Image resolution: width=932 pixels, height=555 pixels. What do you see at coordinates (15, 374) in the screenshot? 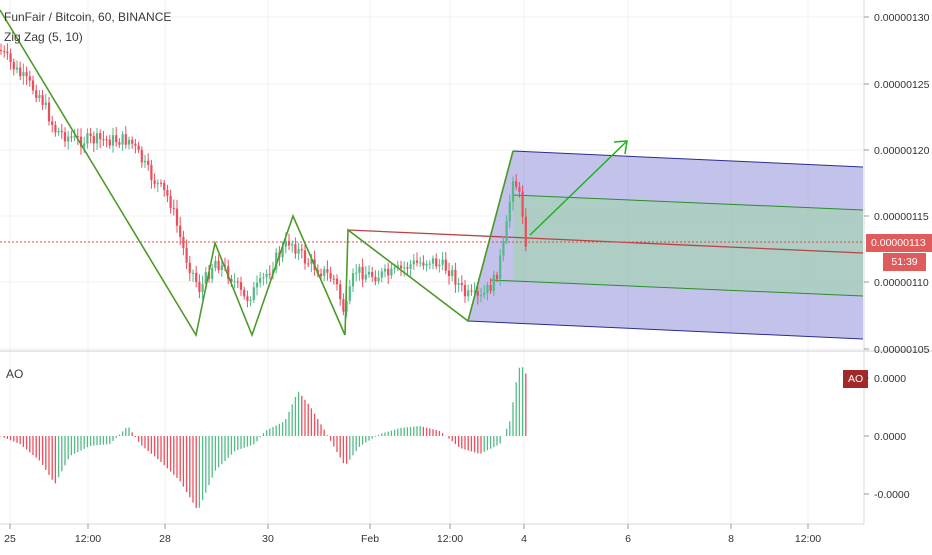
I see `ao-pane-label: AO` at bounding box center [15, 374].